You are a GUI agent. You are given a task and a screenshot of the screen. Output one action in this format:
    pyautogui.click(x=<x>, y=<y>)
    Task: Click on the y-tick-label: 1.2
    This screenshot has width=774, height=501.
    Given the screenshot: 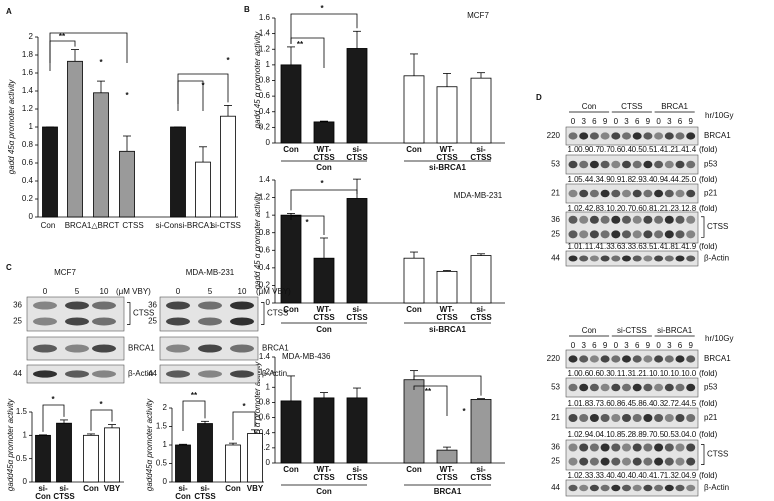 What is the action you would take?
    pyautogui.click(x=28, y=108)
    